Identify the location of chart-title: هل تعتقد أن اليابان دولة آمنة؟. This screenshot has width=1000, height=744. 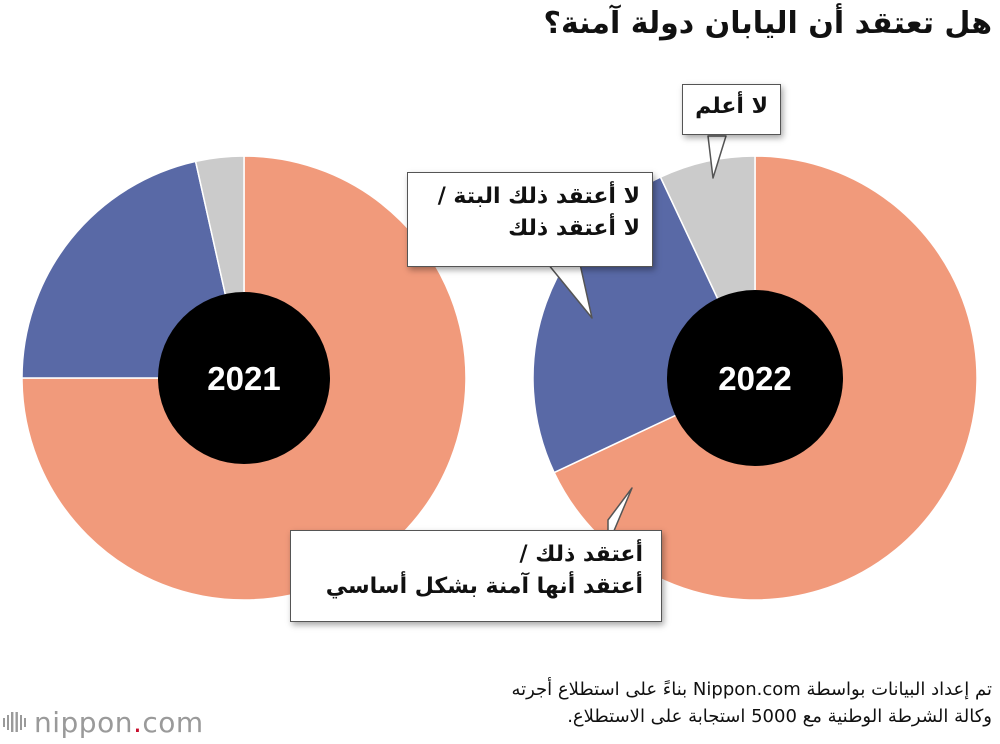
(767, 23).